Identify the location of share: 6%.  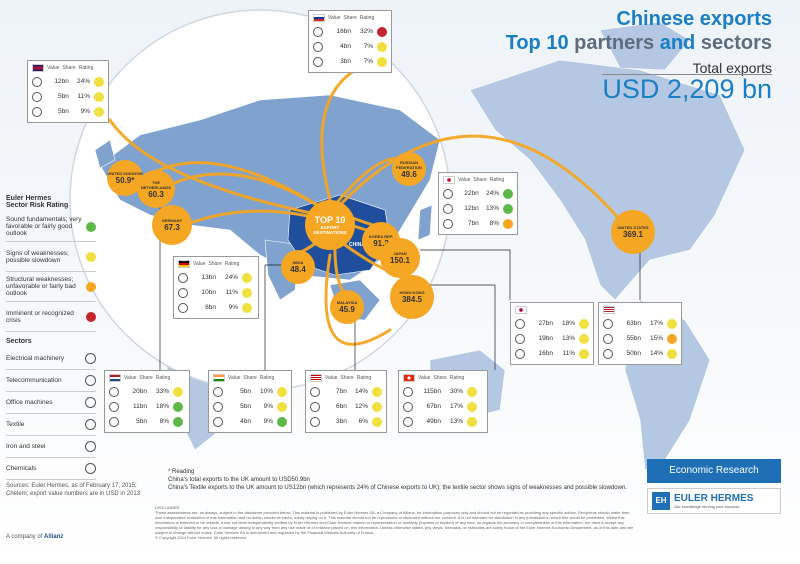
(363, 421).